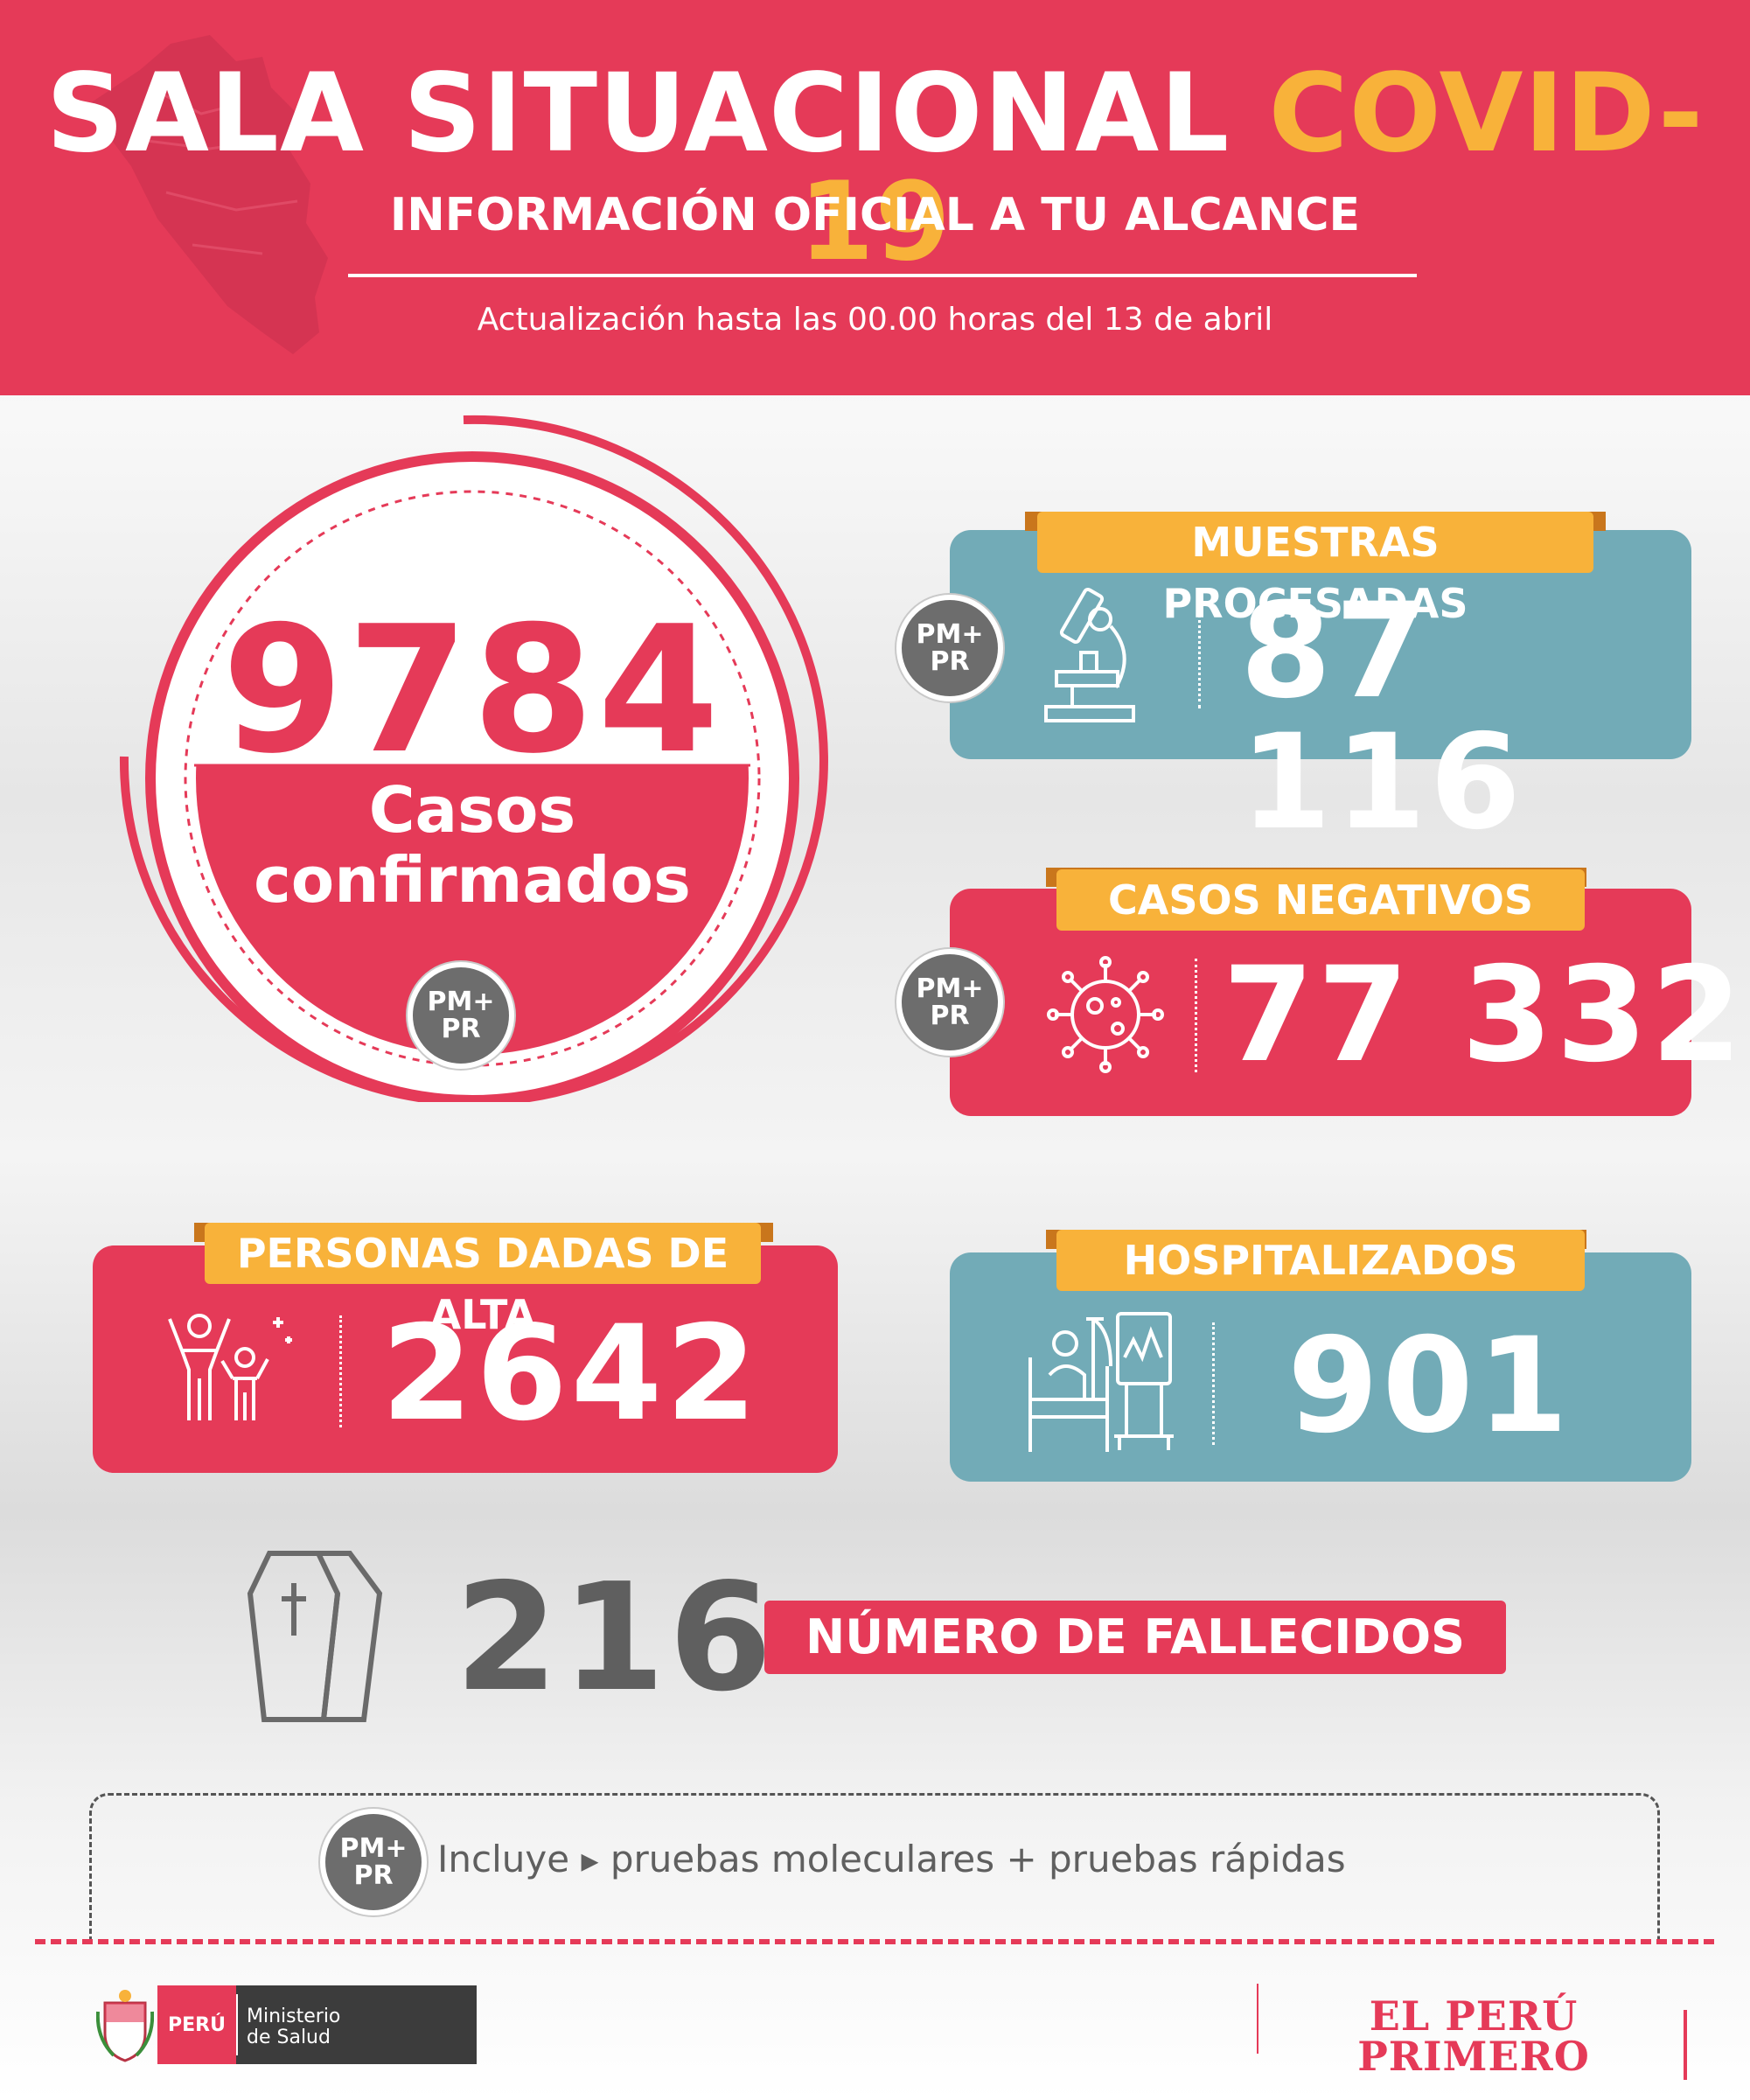  Describe the element at coordinates (1315, 569) in the screenshot. I see `muestras-label: MUESTRAS PROCESADAS` at that location.